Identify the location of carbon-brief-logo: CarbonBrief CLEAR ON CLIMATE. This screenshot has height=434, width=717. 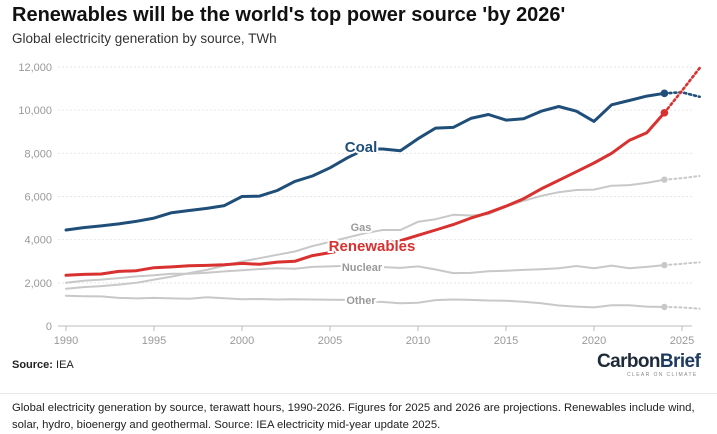
(652, 367).